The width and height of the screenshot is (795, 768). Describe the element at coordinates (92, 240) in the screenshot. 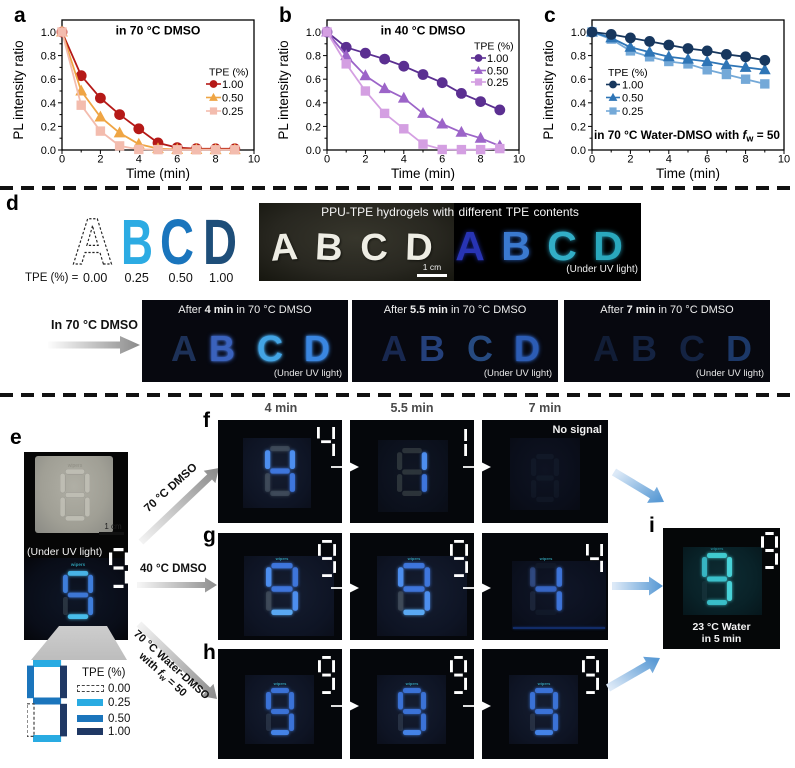

I see `svg-text: A` at that location.